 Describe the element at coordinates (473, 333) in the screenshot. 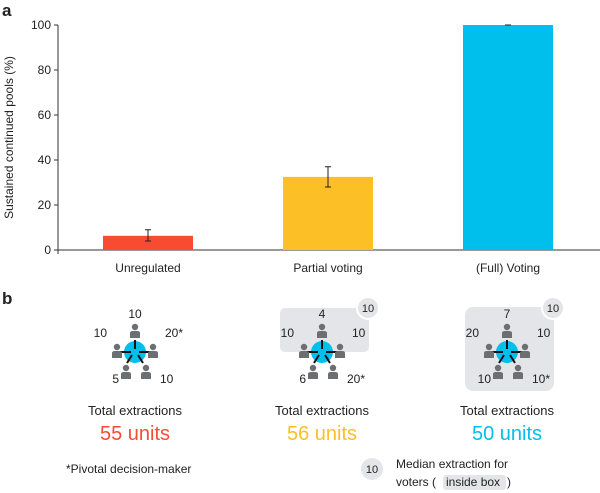

I see `voter-extraction-label: 20` at that location.